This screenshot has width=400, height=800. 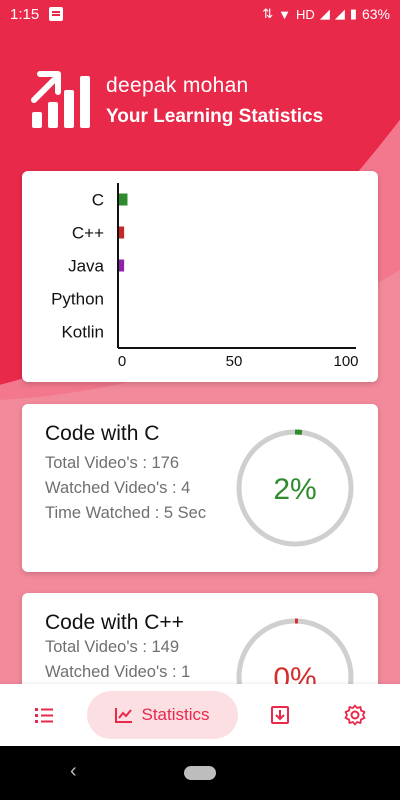 I want to click on nav-courses-button, so click(x=45, y=715).